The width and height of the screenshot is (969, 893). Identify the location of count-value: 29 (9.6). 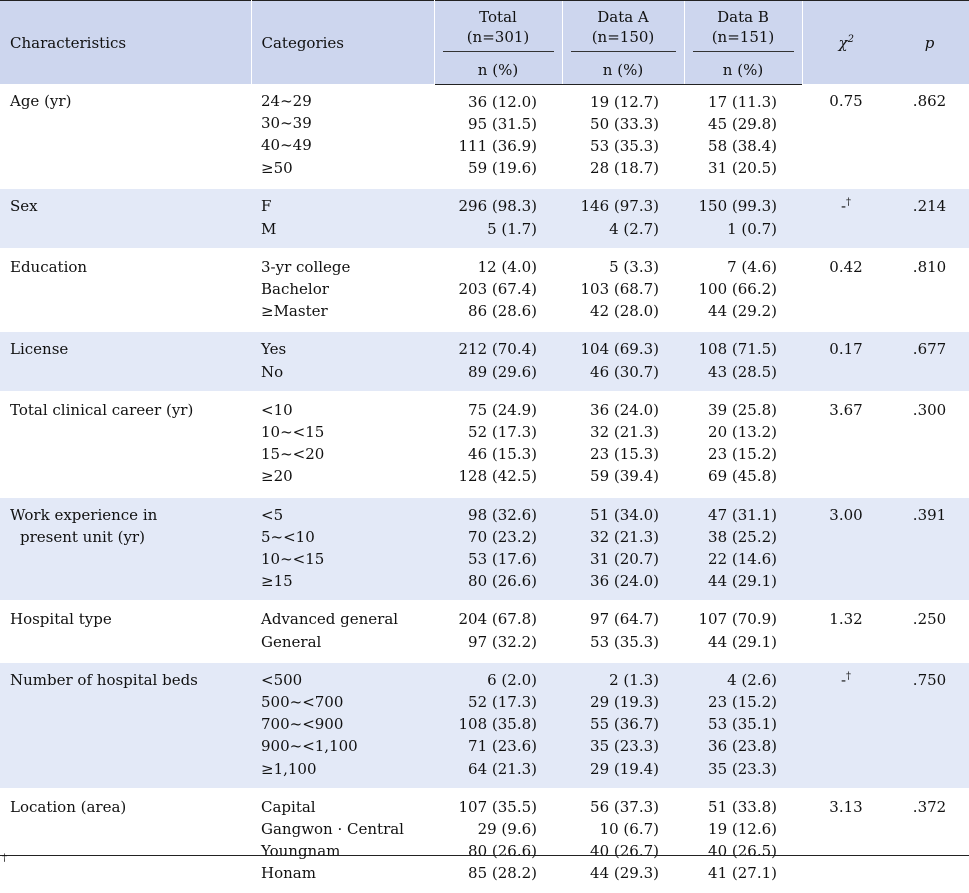
(507, 828).